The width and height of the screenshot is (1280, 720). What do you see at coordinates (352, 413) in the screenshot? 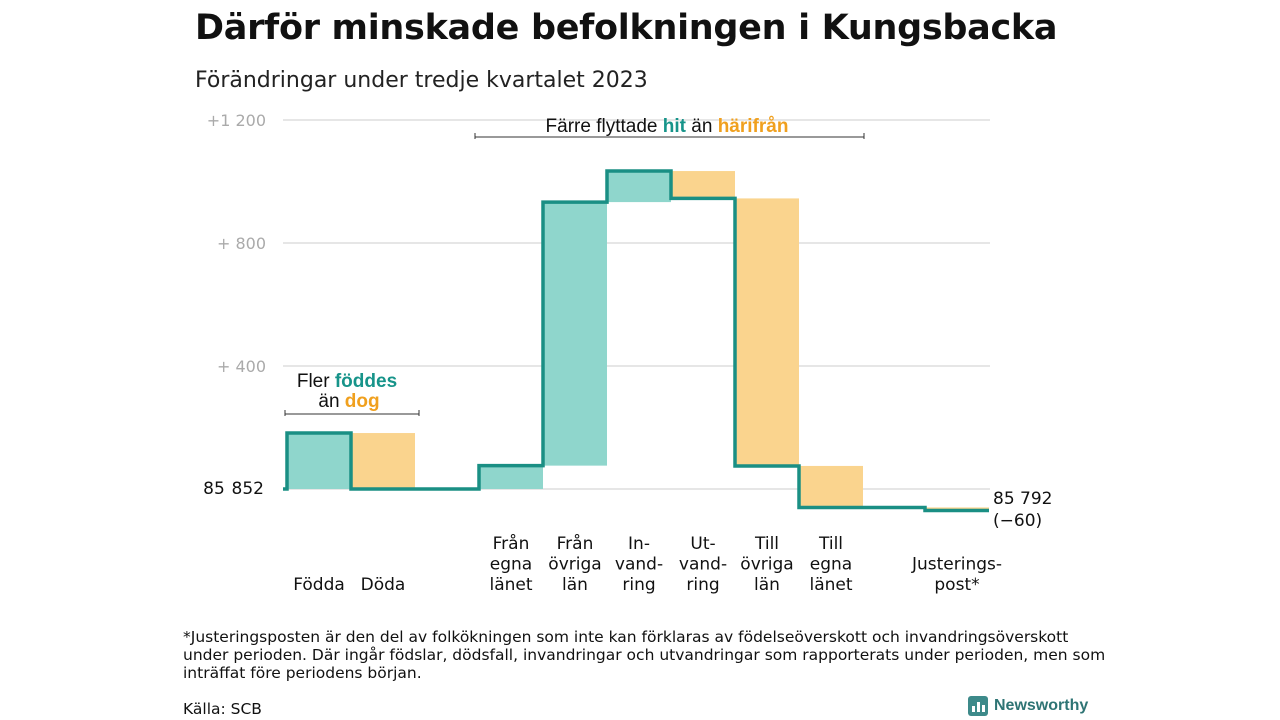
I see `annotation-bracket-born` at bounding box center [352, 413].